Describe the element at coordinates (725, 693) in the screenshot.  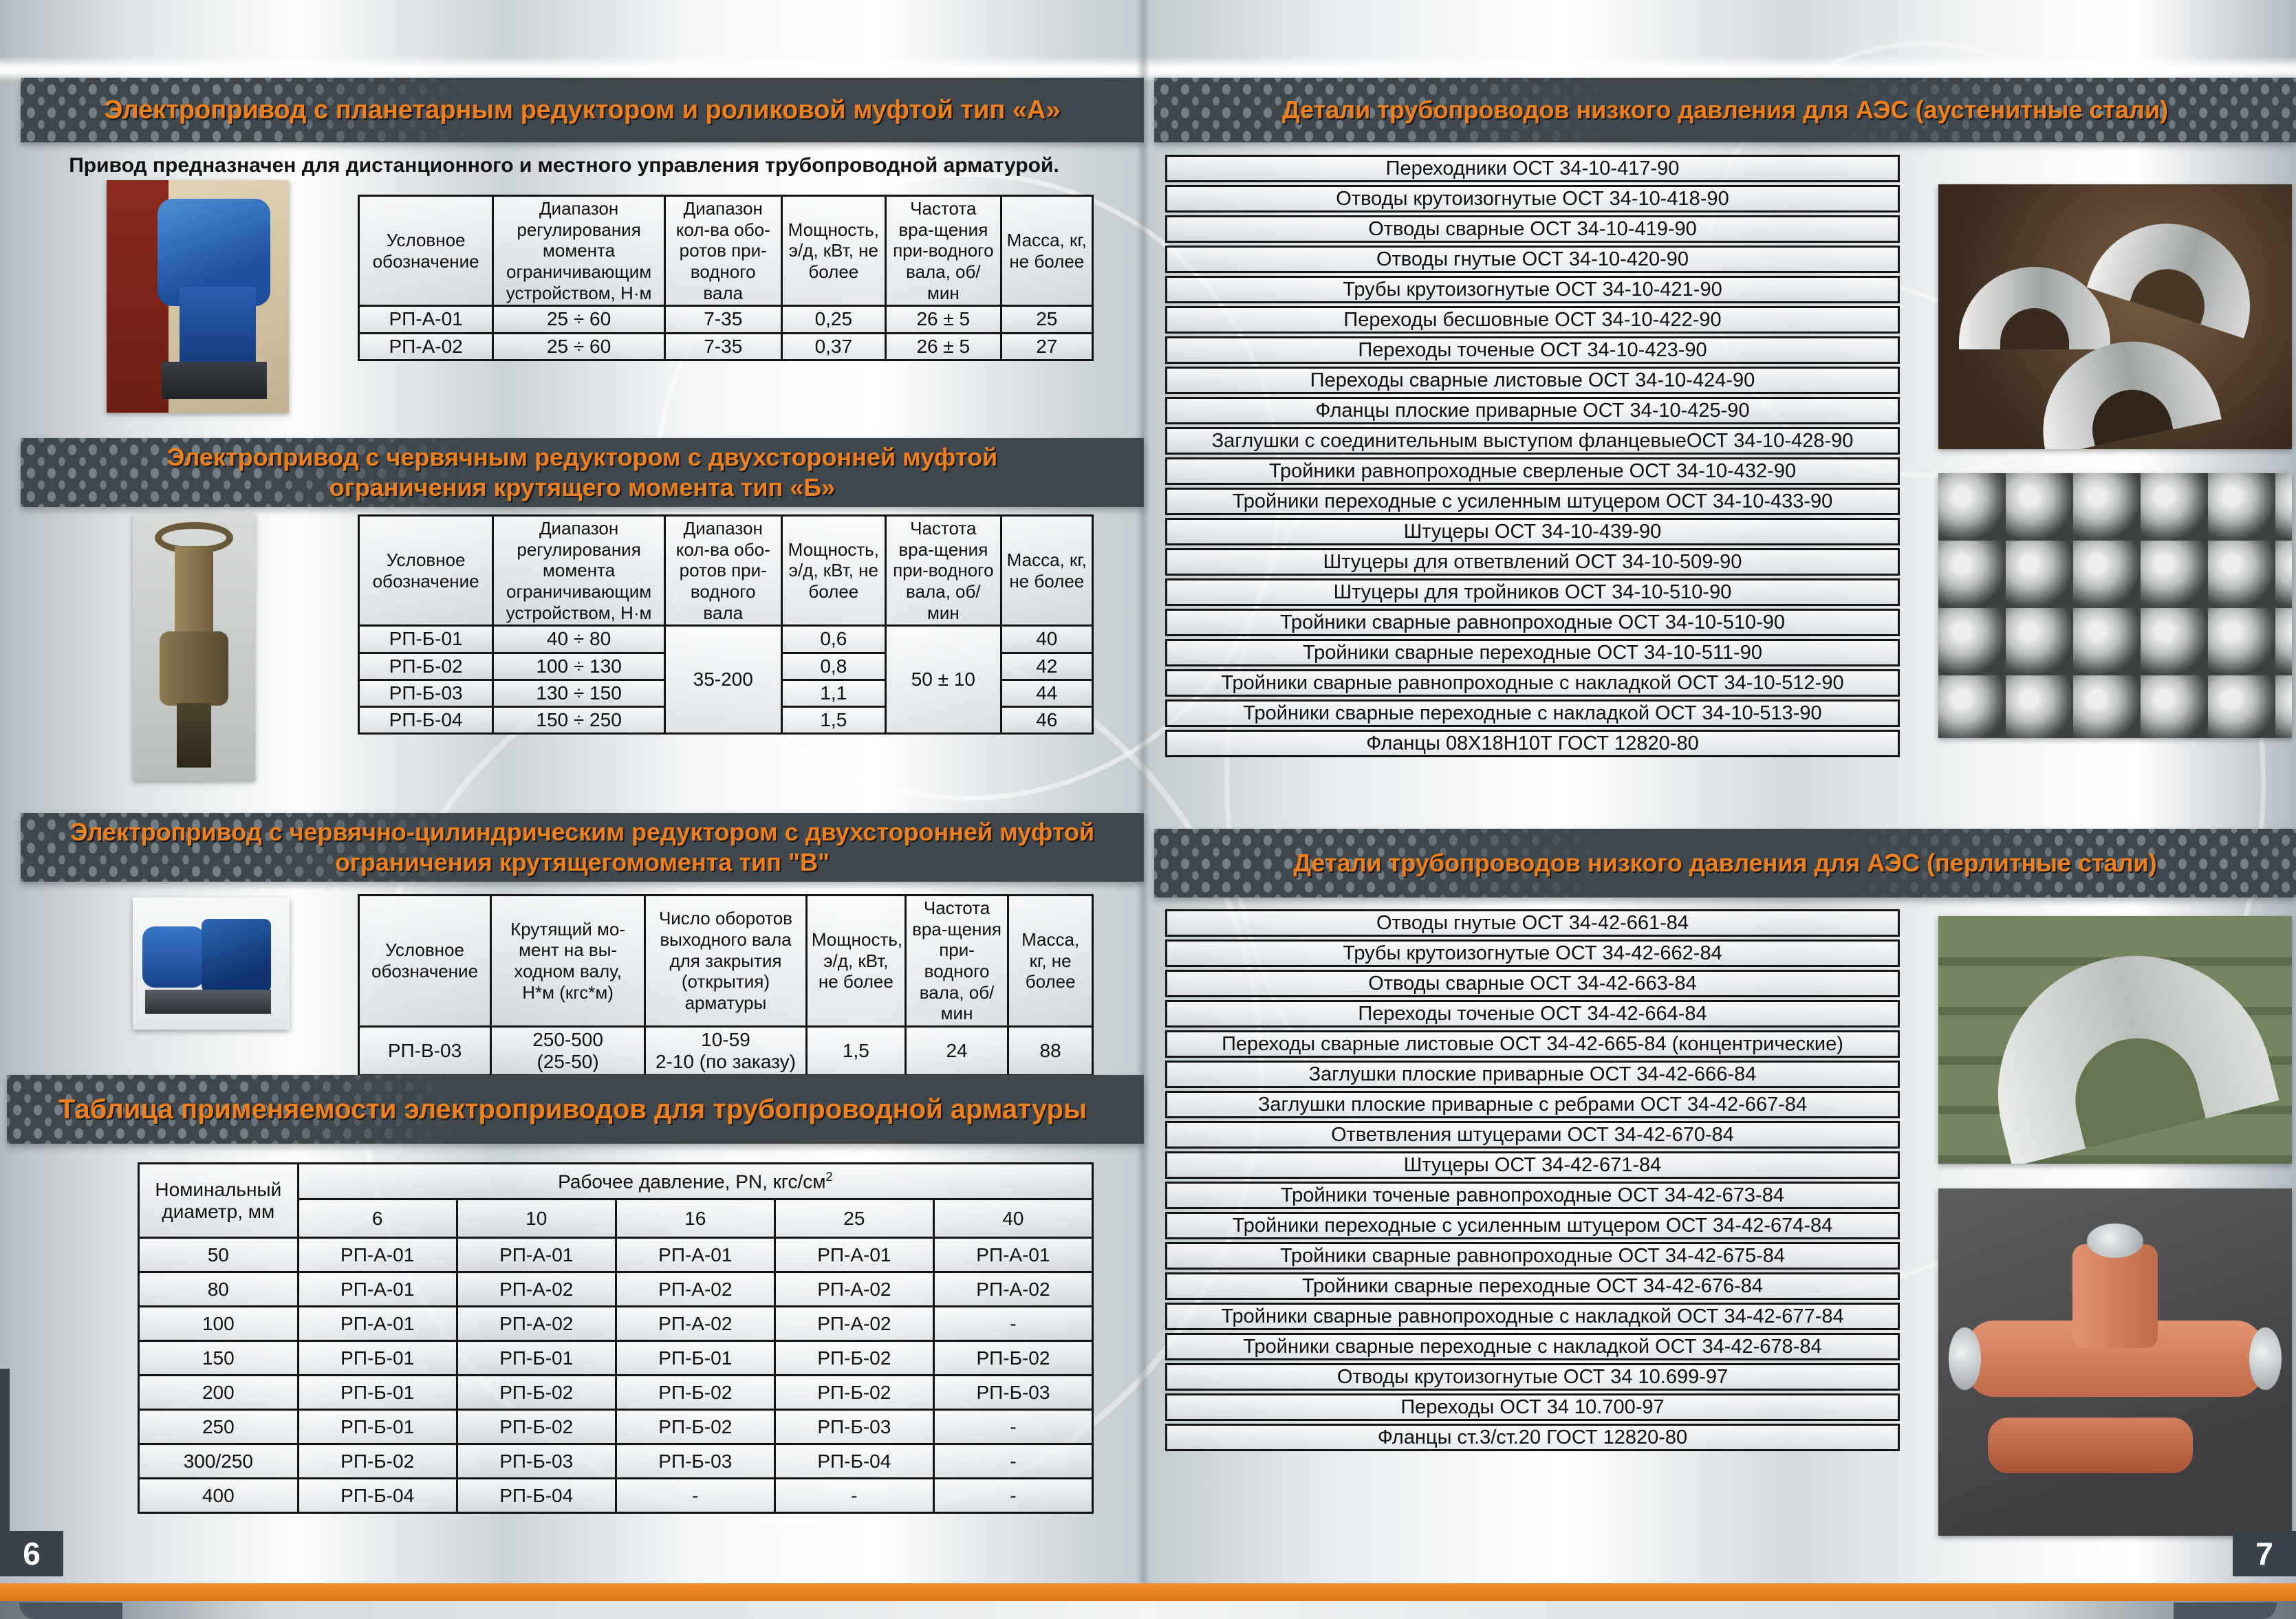
I see `spec-row: РП-Б-03 130 ÷ 150 1,1 44` at that location.